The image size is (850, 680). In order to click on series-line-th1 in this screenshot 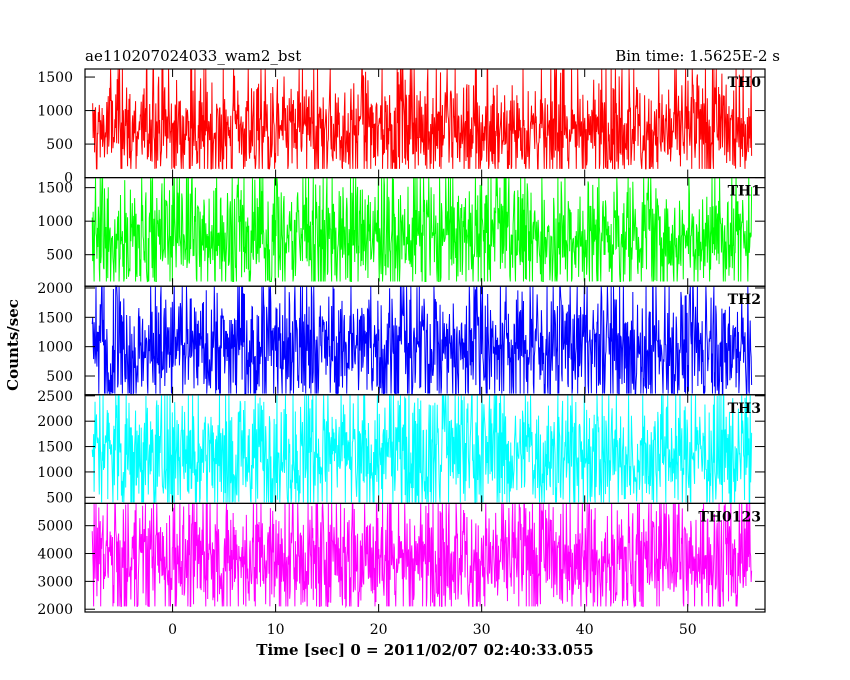, I will do `click(422, 230)`.